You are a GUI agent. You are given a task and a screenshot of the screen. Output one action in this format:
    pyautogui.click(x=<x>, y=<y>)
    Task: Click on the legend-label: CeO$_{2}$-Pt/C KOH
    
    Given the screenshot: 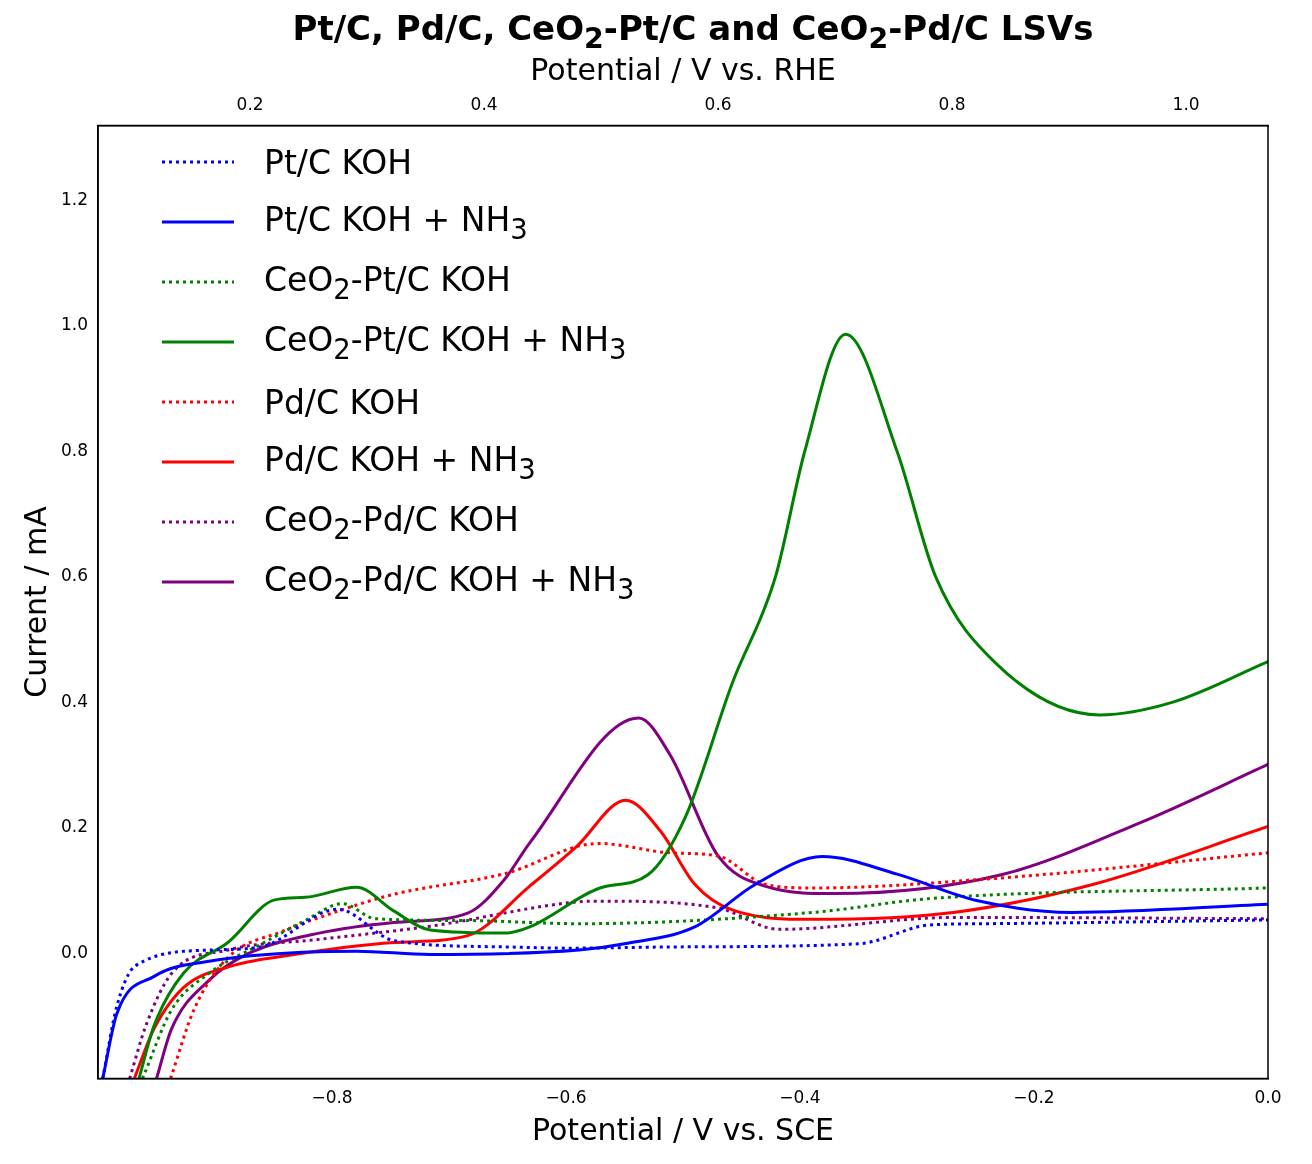 What is the action you would take?
    pyautogui.click(x=387, y=282)
    